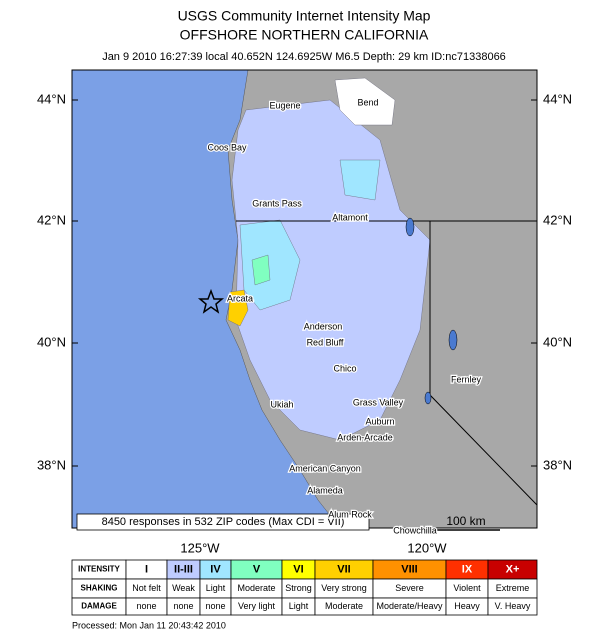 The height and width of the screenshot is (632, 609). Describe the element at coordinates (99, 569) in the screenshot. I see `legend-row-label: INTENSITY` at that location.